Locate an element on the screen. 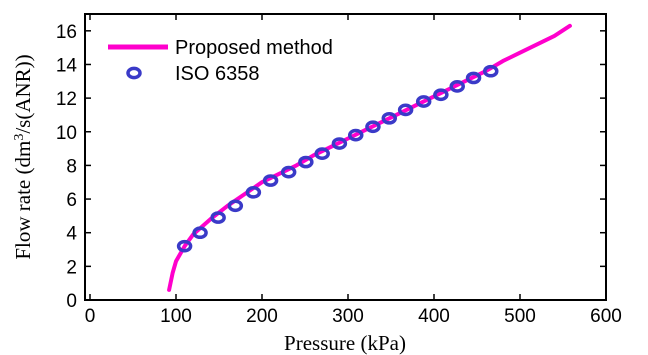  y-tick-label: 6 is located at coordinates (71, 200).